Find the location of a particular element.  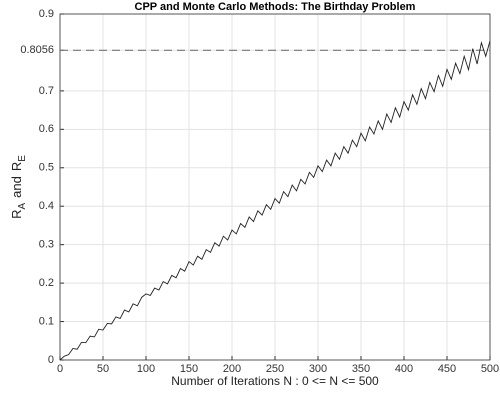

x-tick-label: 400 is located at coordinates (404, 369).